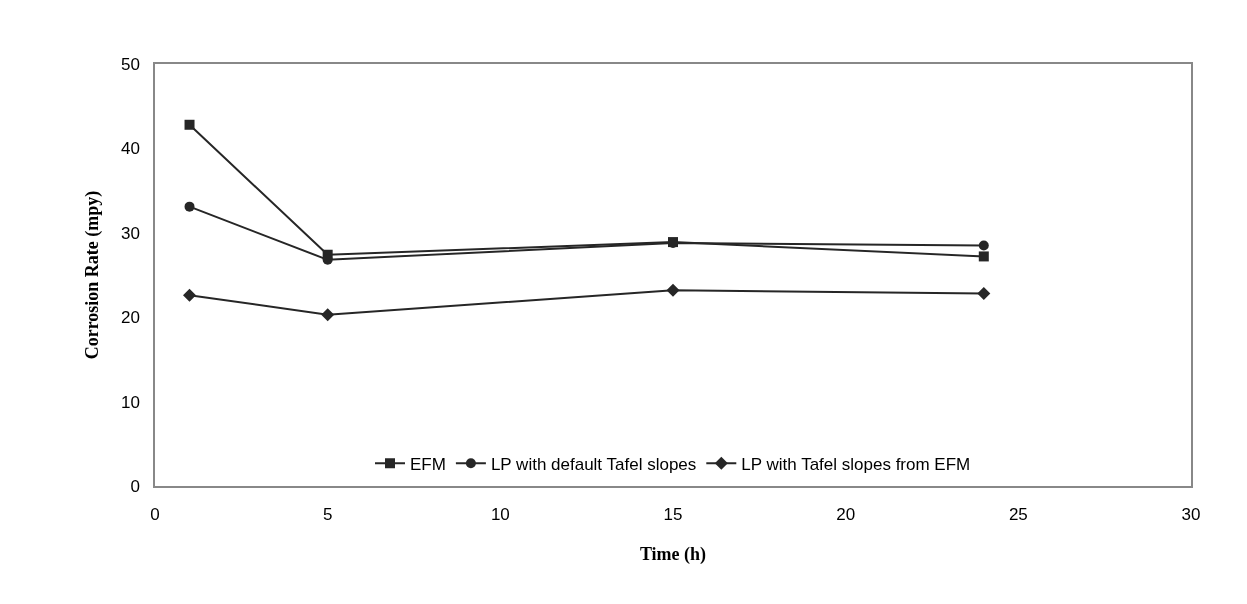 Image resolution: width=1247 pixels, height=604 pixels. What do you see at coordinates (130, 64) in the screenshot?
I see `y-tick-label: 50` at bounding box center [130, 64].